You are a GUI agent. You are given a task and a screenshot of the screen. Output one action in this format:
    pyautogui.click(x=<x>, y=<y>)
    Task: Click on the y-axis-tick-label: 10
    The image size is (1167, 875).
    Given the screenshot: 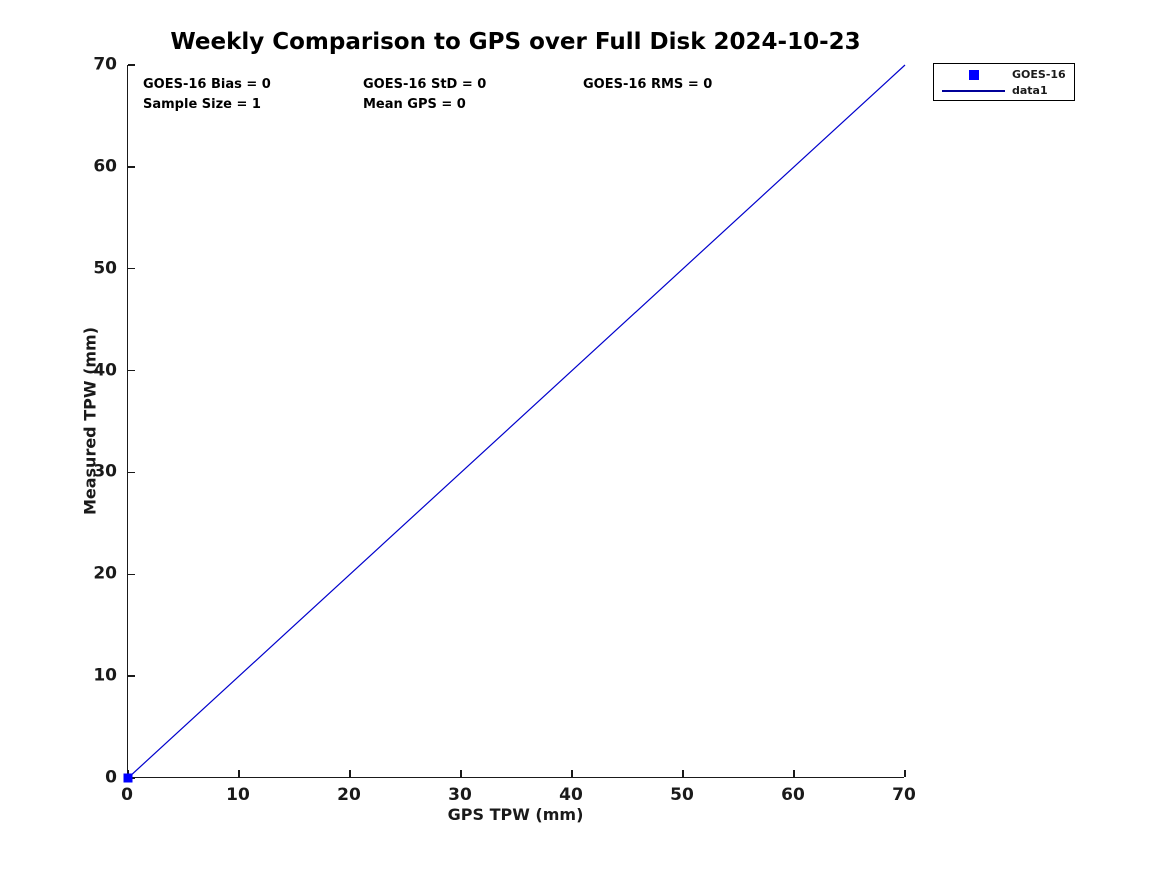 What is the action you would take?
    pyautogui.click(x=105, y=675)
    